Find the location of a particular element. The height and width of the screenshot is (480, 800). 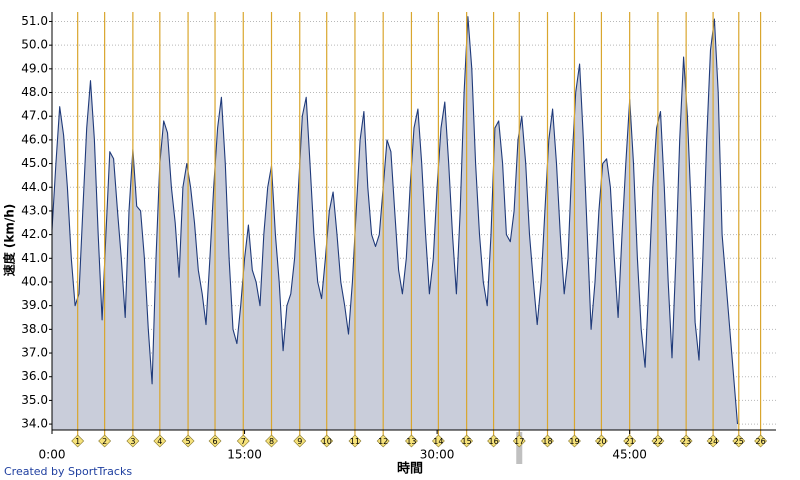

lap-label: 9 is located at coordinates (299, 441).